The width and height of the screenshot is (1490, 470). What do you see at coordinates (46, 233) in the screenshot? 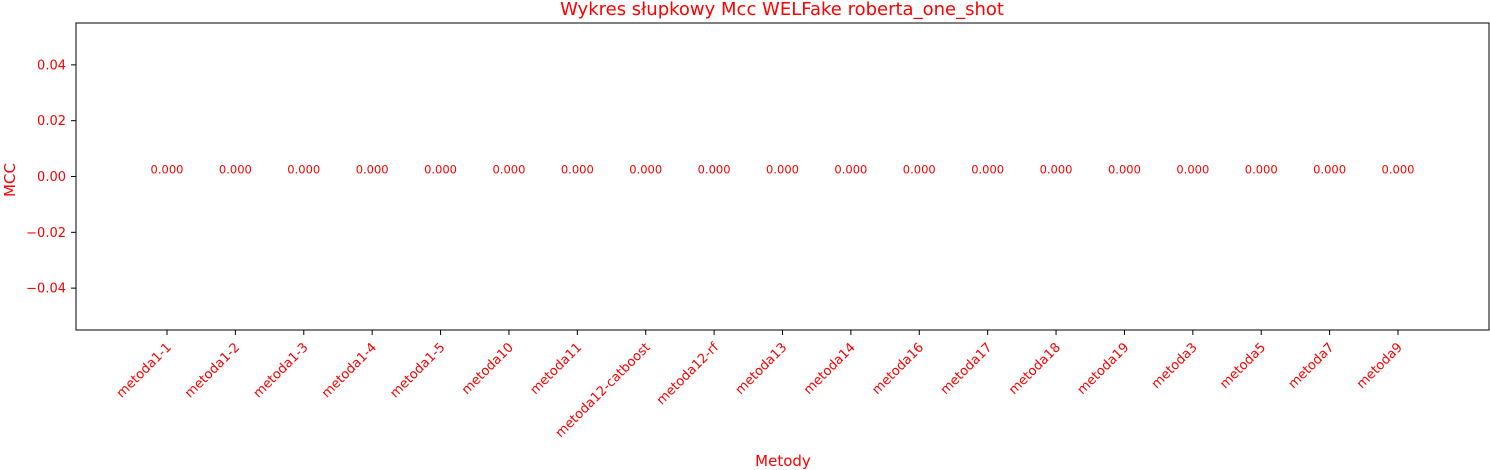
I see `y-tick-label: −0.02` at bounding box center [46, 233].